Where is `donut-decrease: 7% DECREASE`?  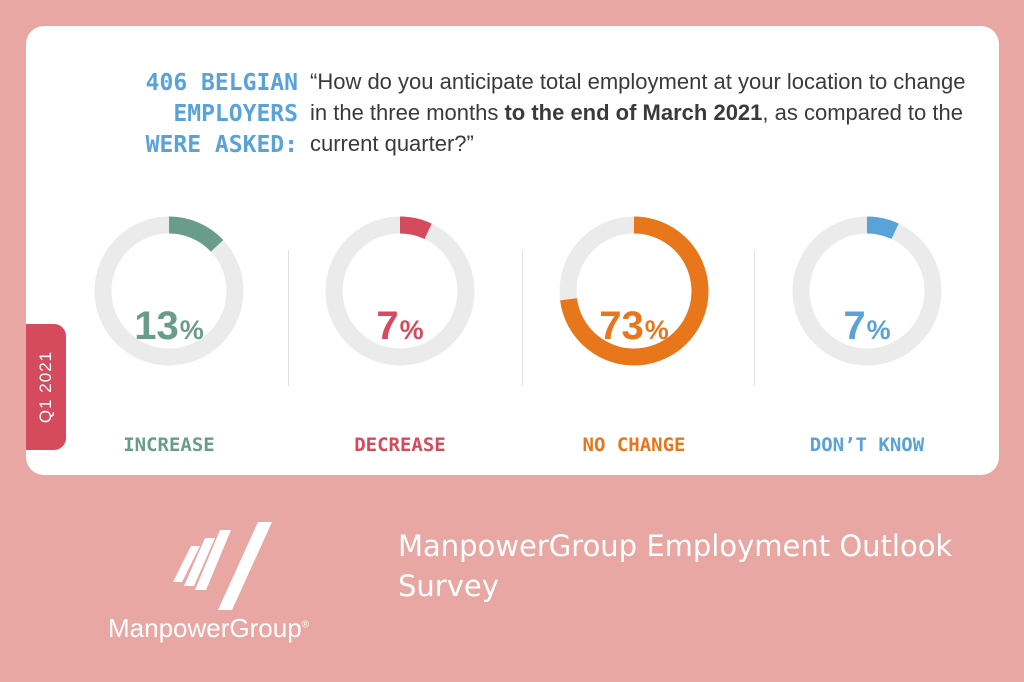
donut-decrease: 7% DECREASE is located at coordinates (400, 336).